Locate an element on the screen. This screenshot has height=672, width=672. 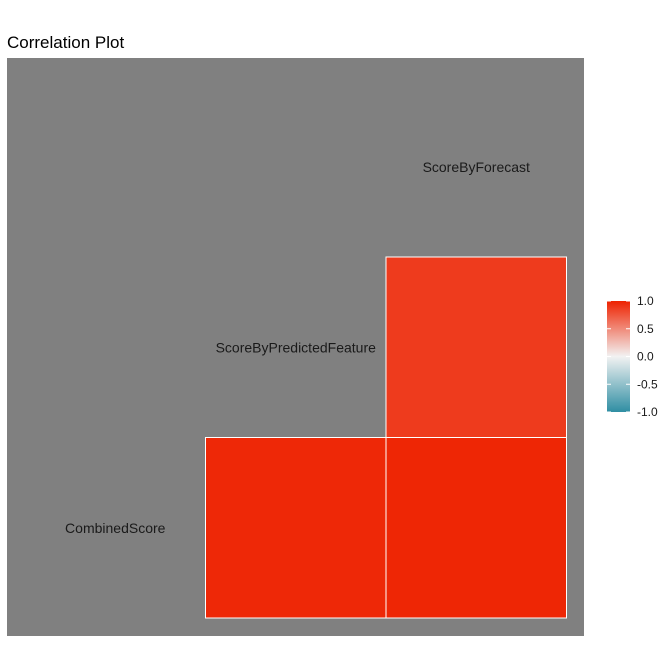
chart-title: Correlation Plot is located at coordinates (66, 42).